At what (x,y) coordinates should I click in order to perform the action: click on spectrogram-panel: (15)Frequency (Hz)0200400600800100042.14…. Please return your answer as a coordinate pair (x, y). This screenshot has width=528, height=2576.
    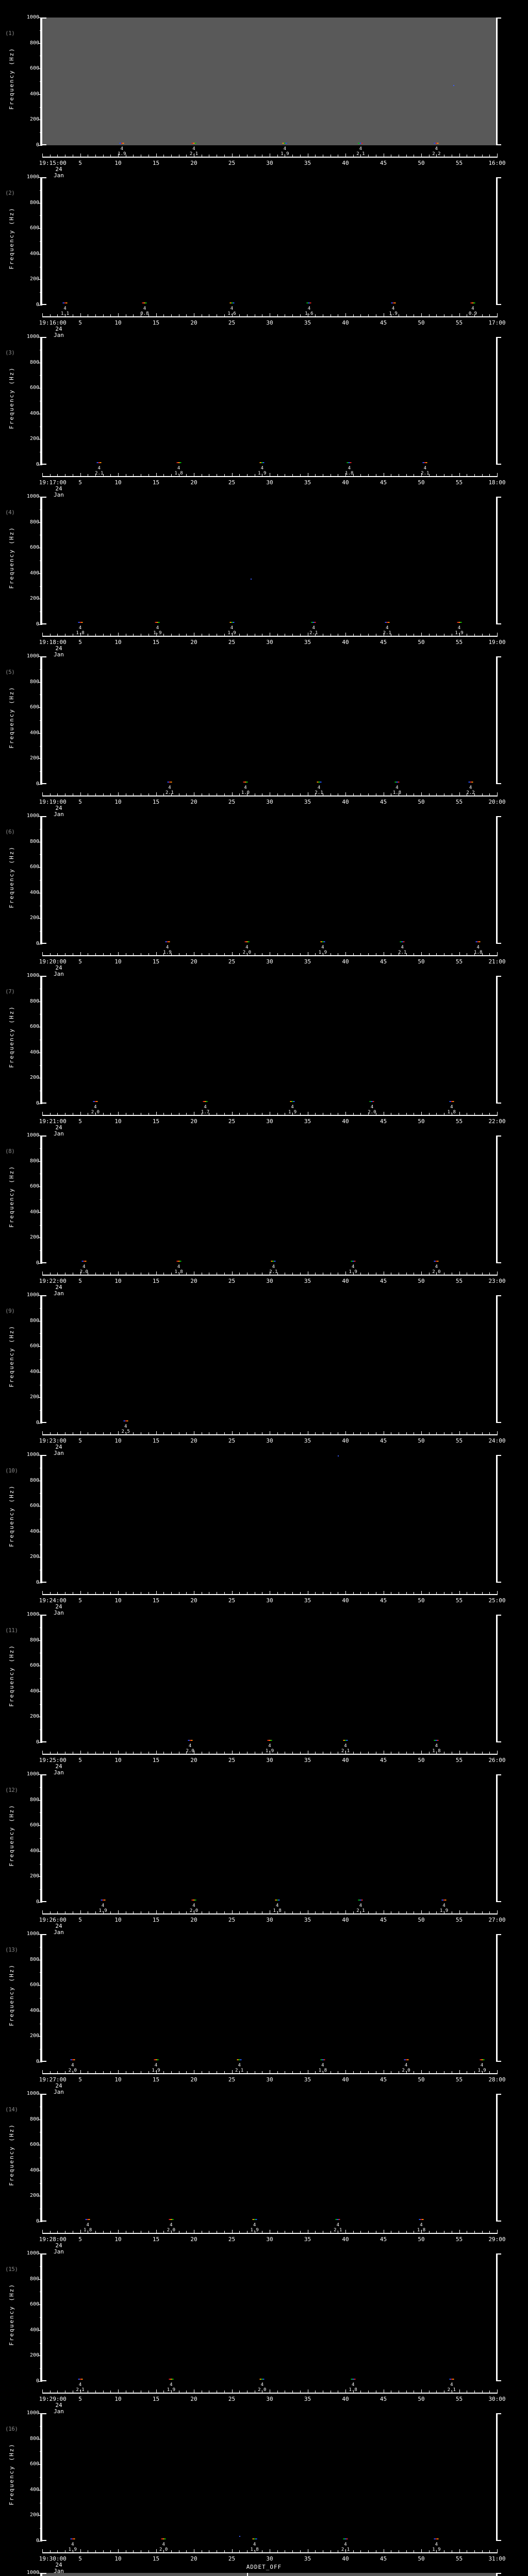
    Looking at the image, I should click on (264, 2331).